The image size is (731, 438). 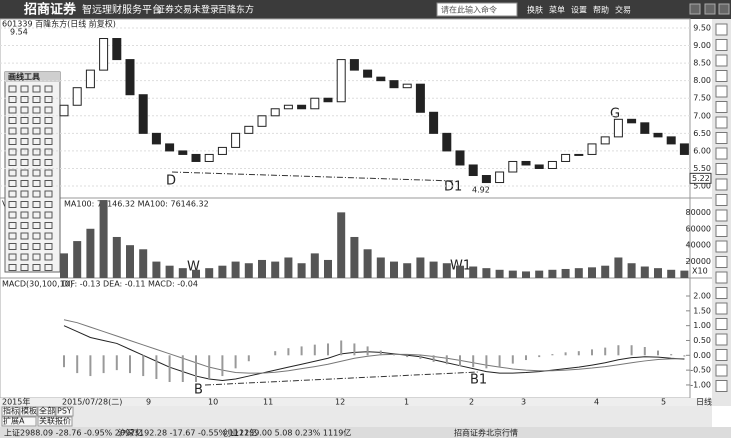 I want to click on menu-item: 设置, so click(x=579, y=10).